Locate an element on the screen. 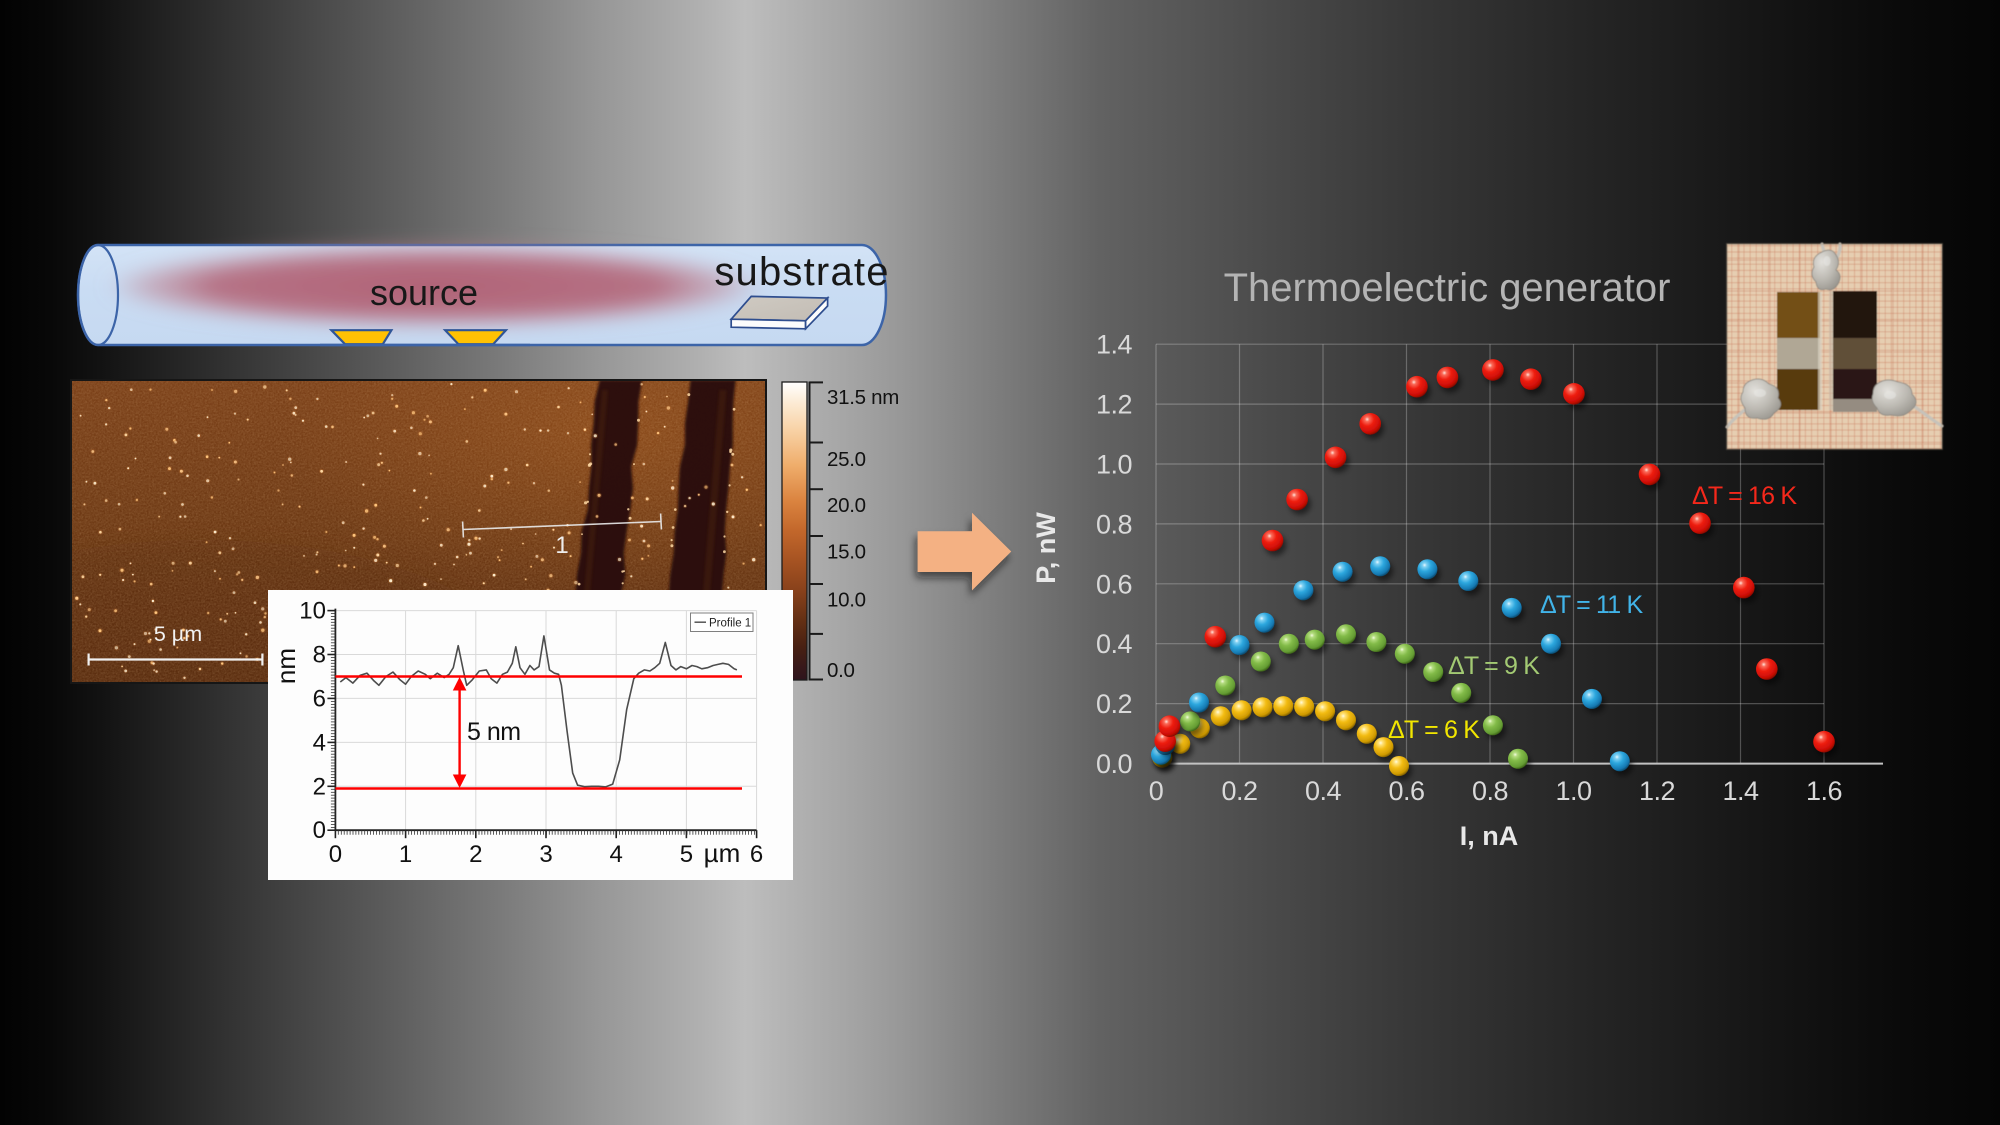 The width and height of the screenshot is (2000, 1125). svg-text: 15.0 is located at coordinates (846, 552).